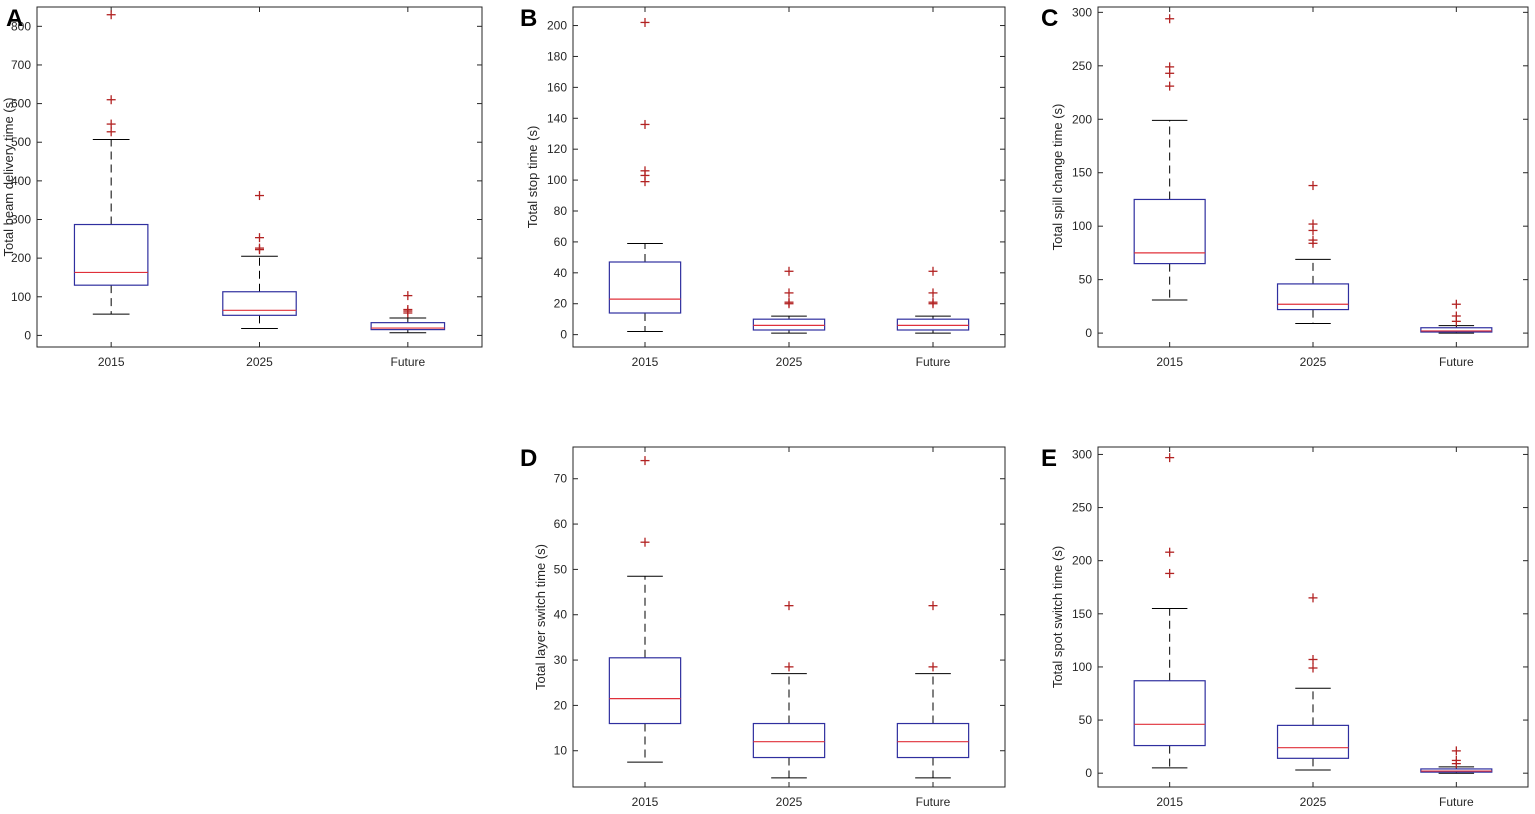 This screenshot has width=1535, height=814. I want to click on y-tick-label: 160, so click(557, 87).